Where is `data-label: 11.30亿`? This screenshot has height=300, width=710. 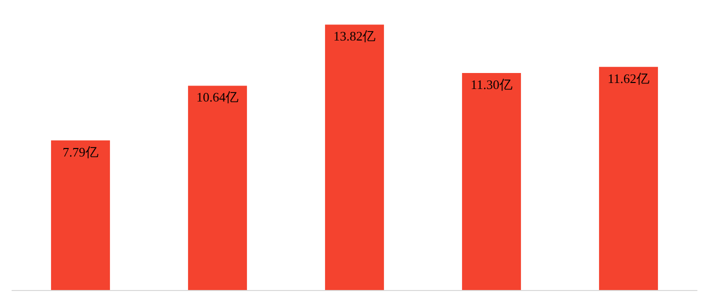
data-label: 11.30亿 is located at coordinates (491, 84).